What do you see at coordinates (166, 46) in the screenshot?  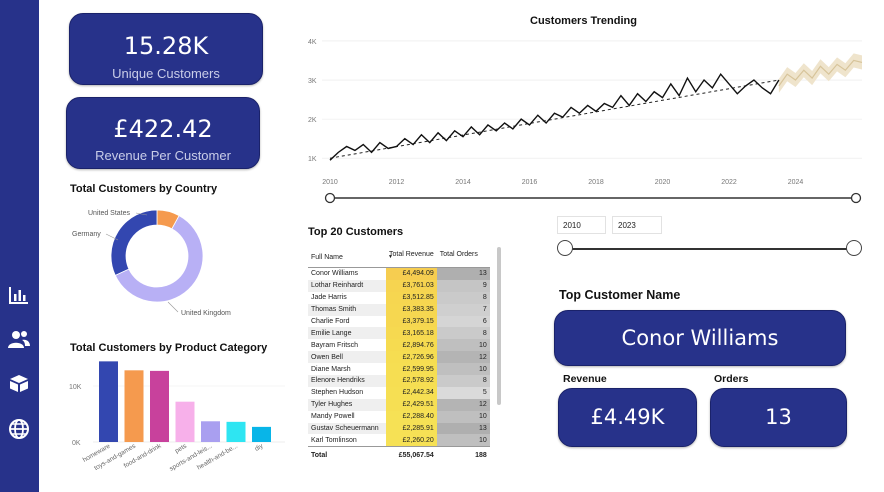 I see `unique-customers-value: 15.28K` at bounding box center [166, 46].